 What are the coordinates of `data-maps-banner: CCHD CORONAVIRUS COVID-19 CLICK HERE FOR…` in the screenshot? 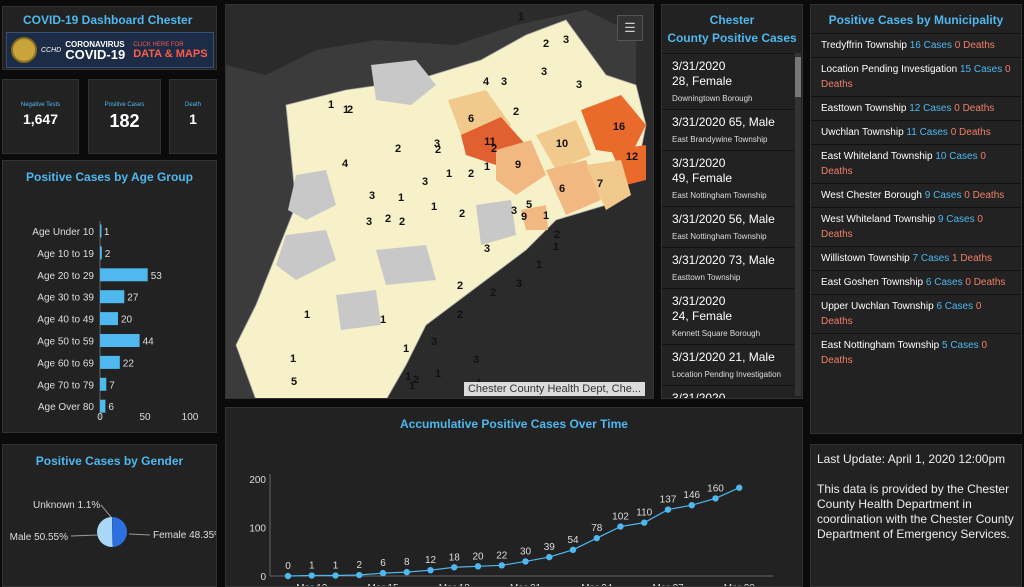 It's located at (110, 50).